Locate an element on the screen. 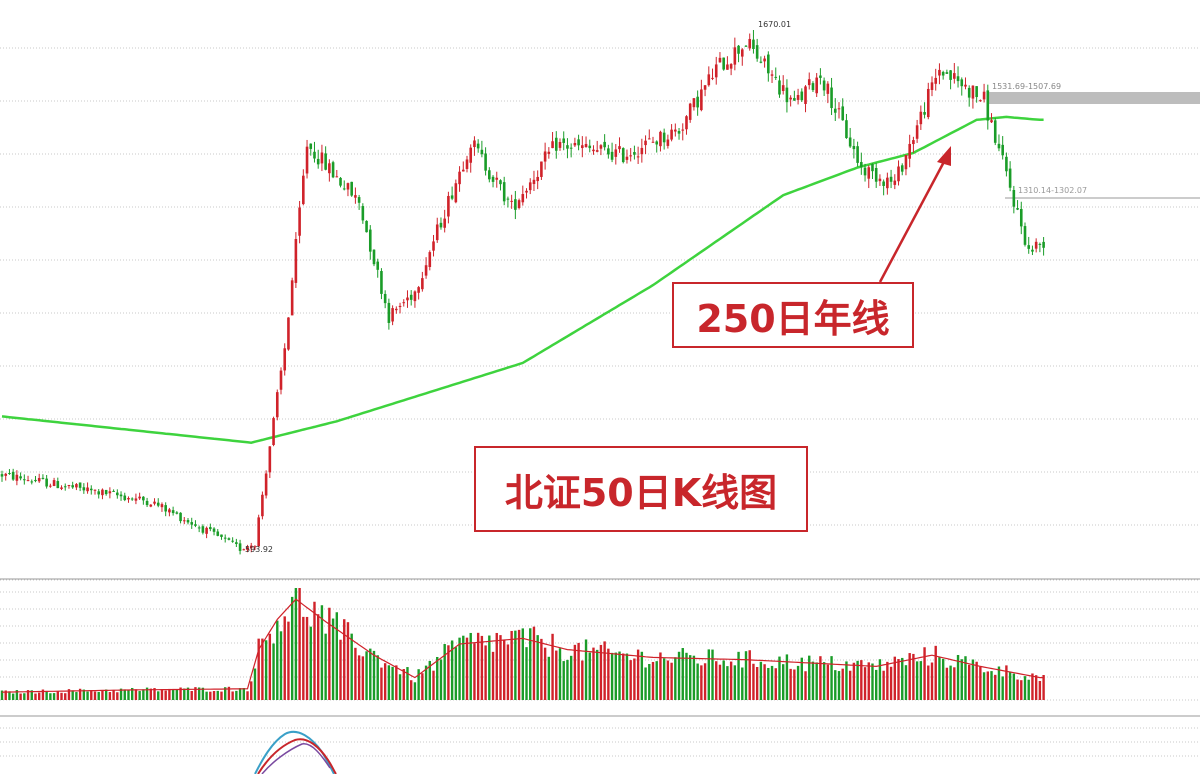  oscillator-panel is located at coordinates (295, 752).